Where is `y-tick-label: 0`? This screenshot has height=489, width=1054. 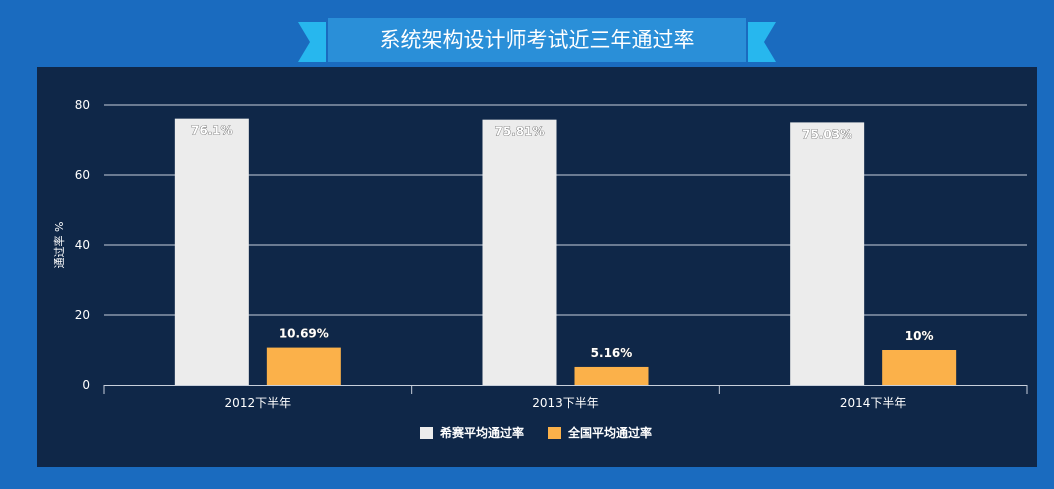
y-tick-label: 0 is located at coordinates (86, 385).